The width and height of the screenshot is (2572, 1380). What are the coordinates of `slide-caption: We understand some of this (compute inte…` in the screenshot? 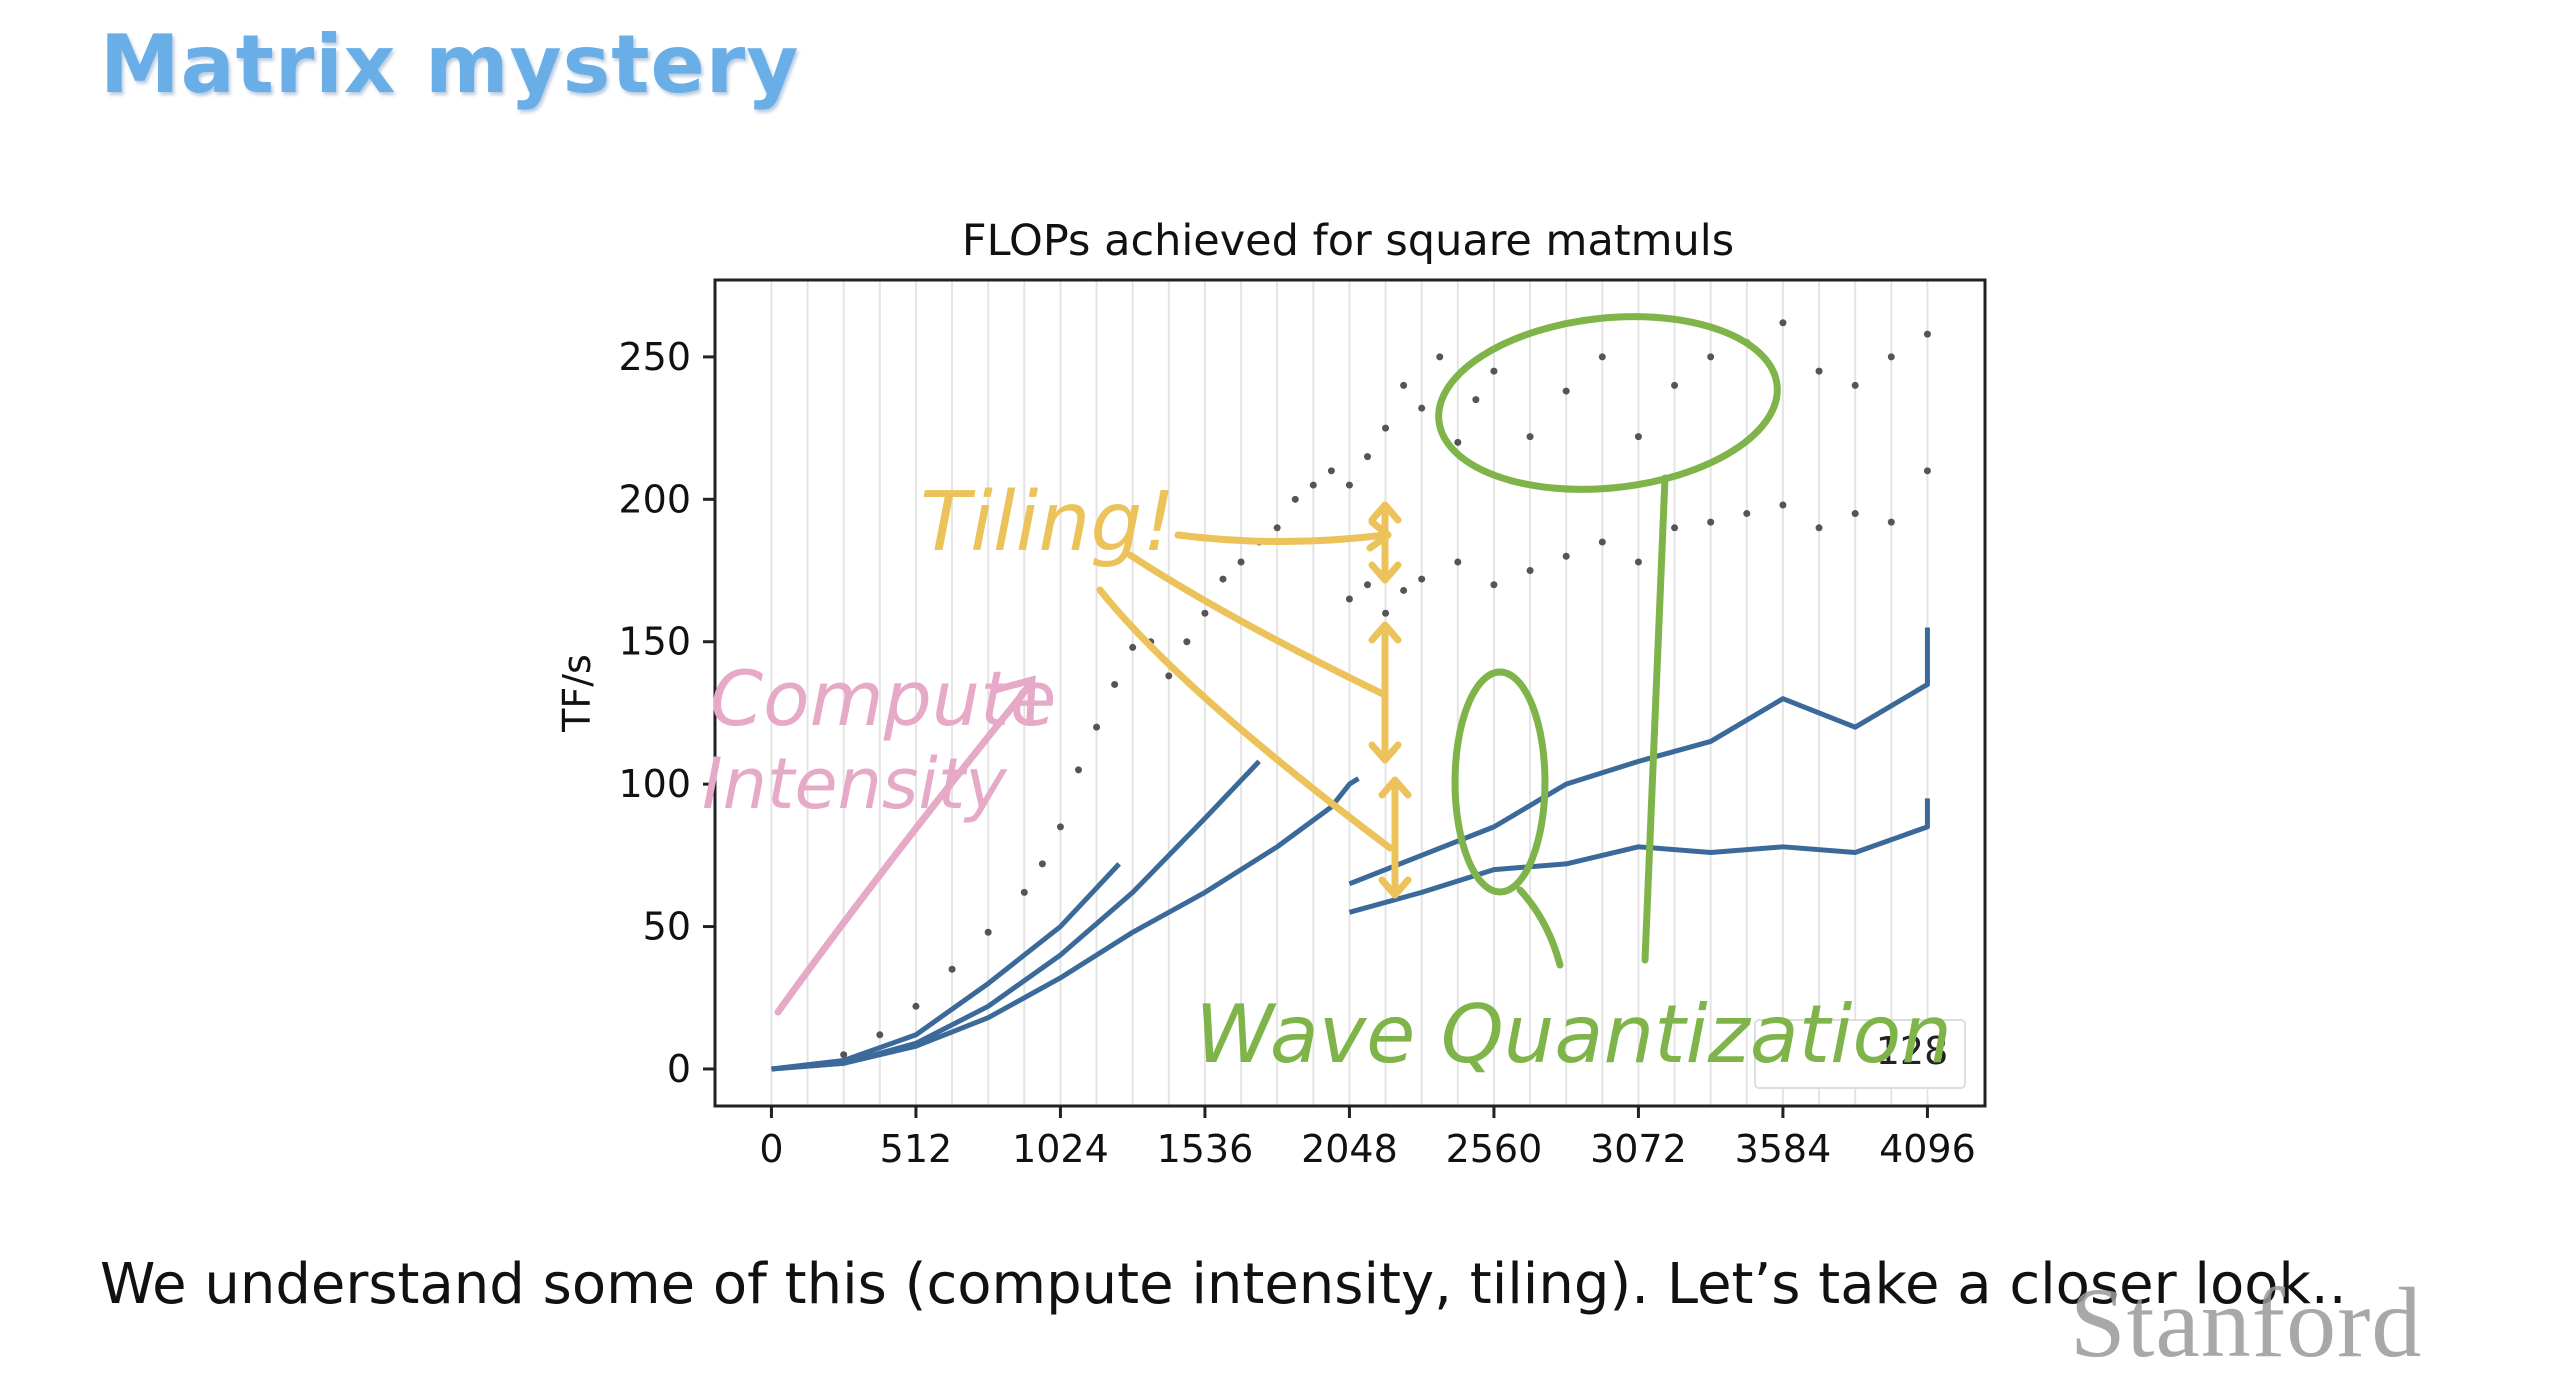 It's located at (1223, 1284).